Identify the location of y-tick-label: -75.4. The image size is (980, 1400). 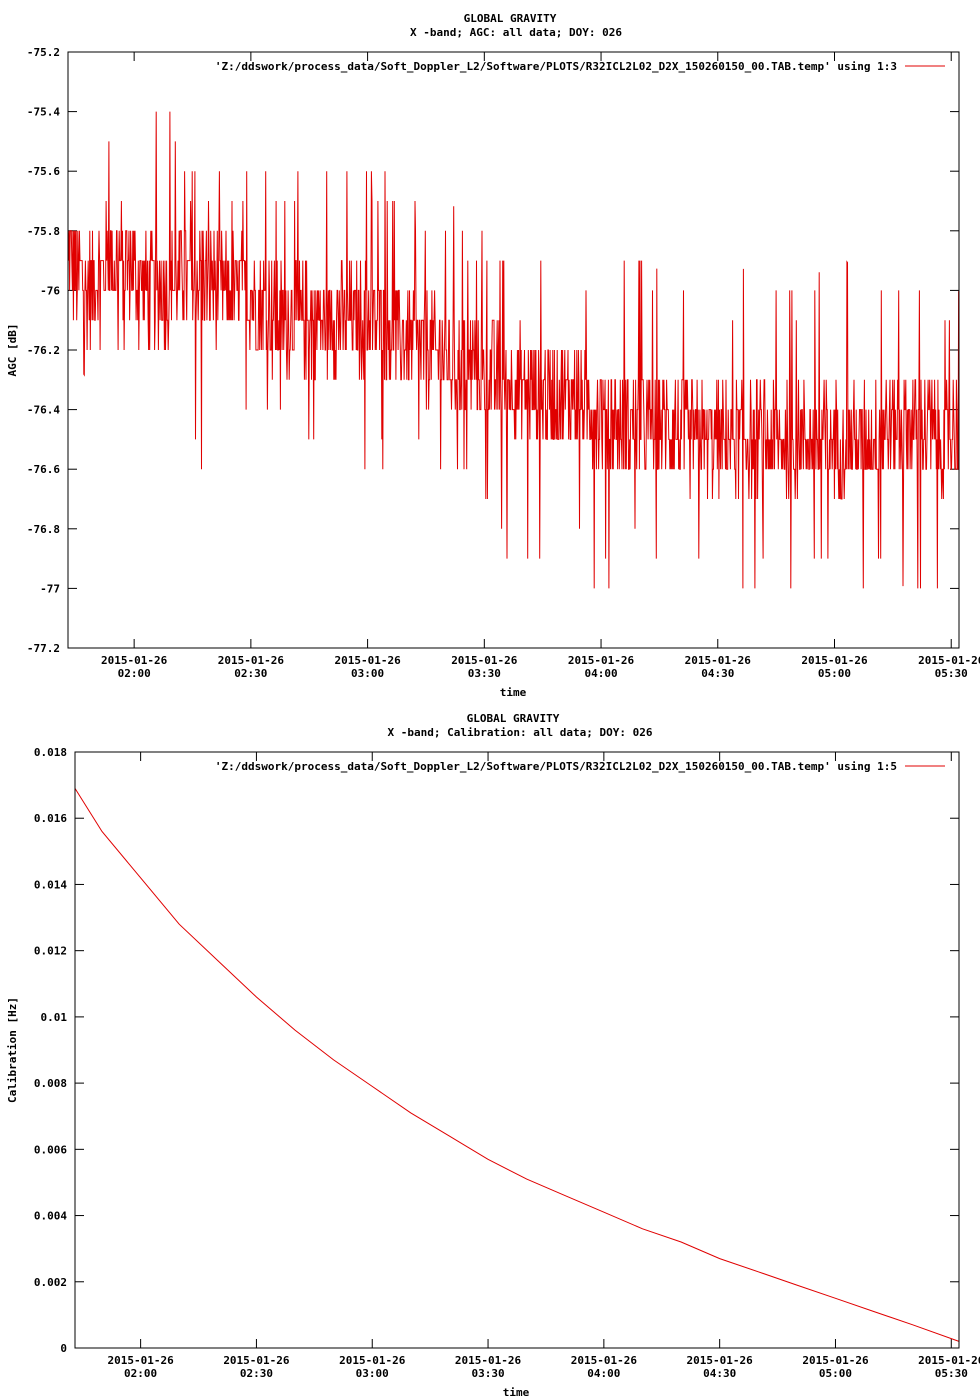
(43, 112).